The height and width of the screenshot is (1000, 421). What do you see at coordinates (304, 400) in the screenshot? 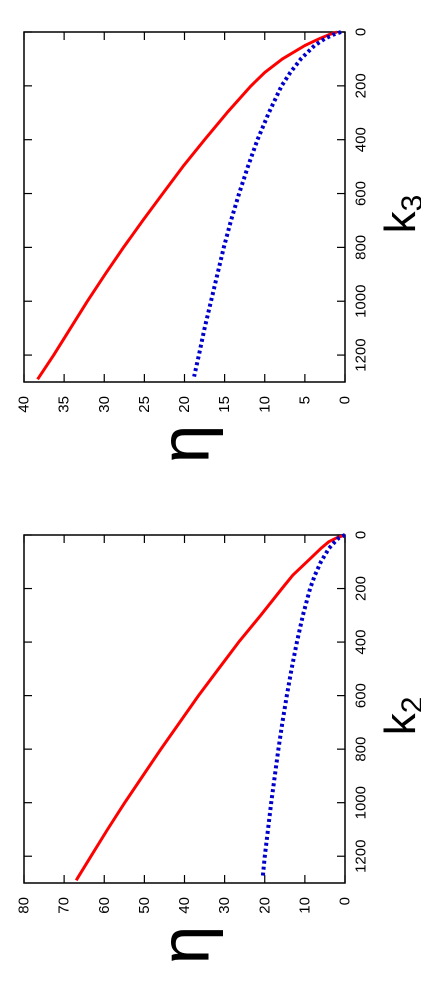
I see `y-tick-label: 5` at bounding box center [304, 400].